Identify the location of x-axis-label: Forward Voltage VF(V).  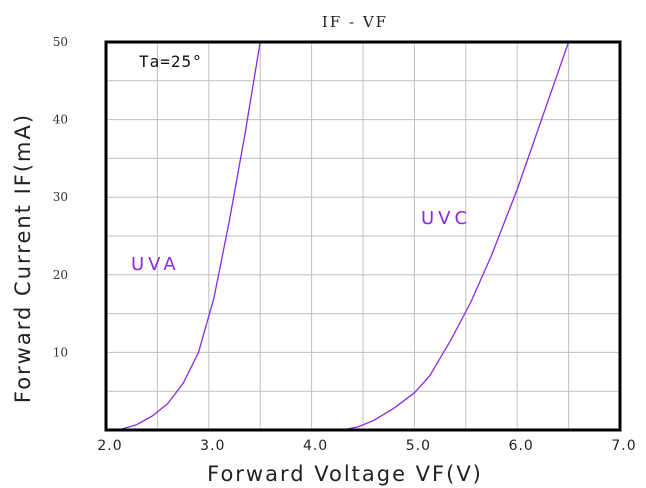
(345, 474).